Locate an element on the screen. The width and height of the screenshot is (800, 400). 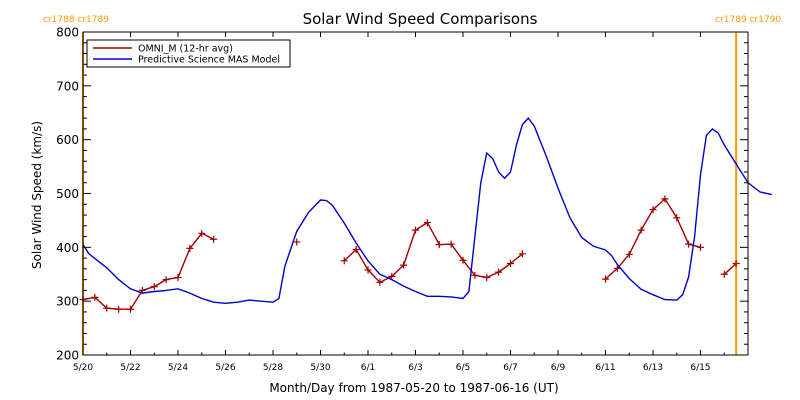
x-tick-label-9: 6/7 is located at coordinates (510, 368).